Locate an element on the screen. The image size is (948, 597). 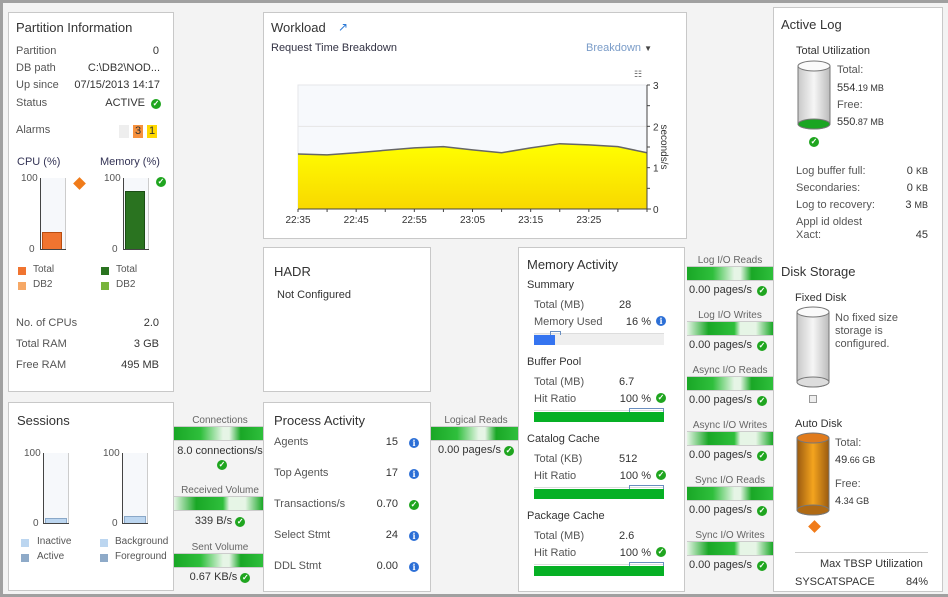
y-tick-label: 1 is located at coordinates (656, 169).